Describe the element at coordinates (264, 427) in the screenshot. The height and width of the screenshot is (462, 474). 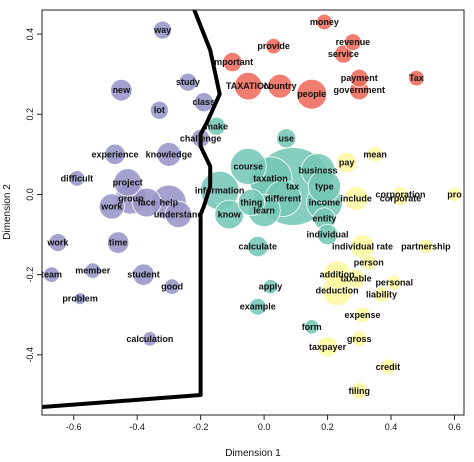
I see `x-tick-label: 0.0` at that location.